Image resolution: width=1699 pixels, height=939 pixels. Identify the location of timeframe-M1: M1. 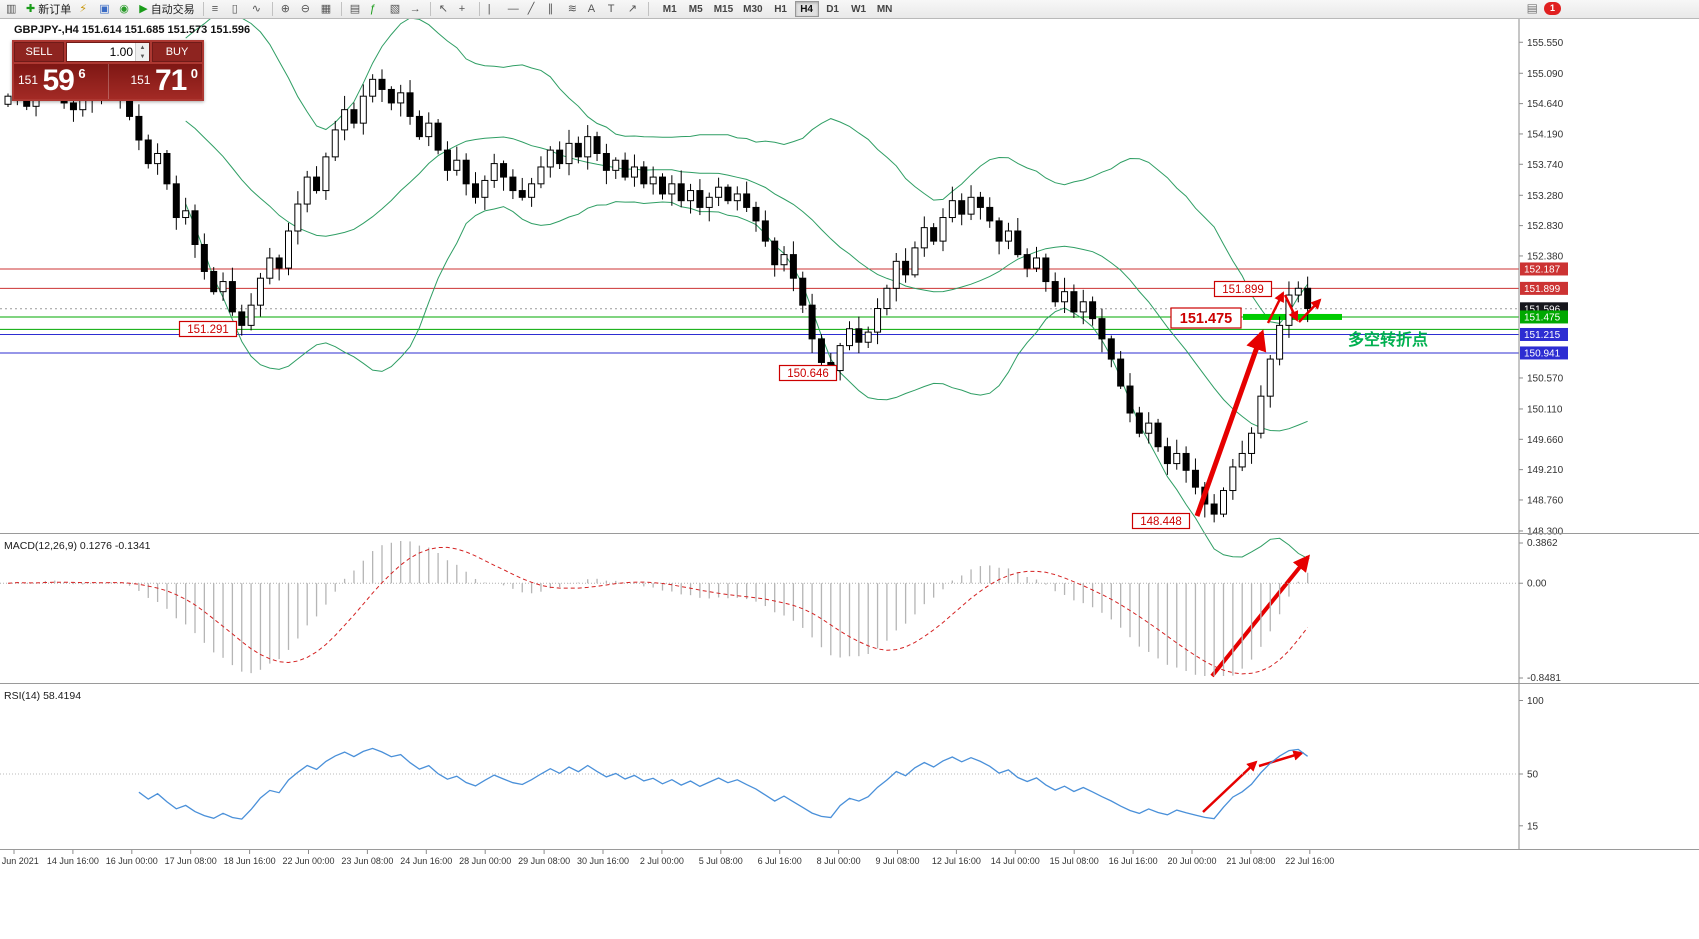
(670, 9).